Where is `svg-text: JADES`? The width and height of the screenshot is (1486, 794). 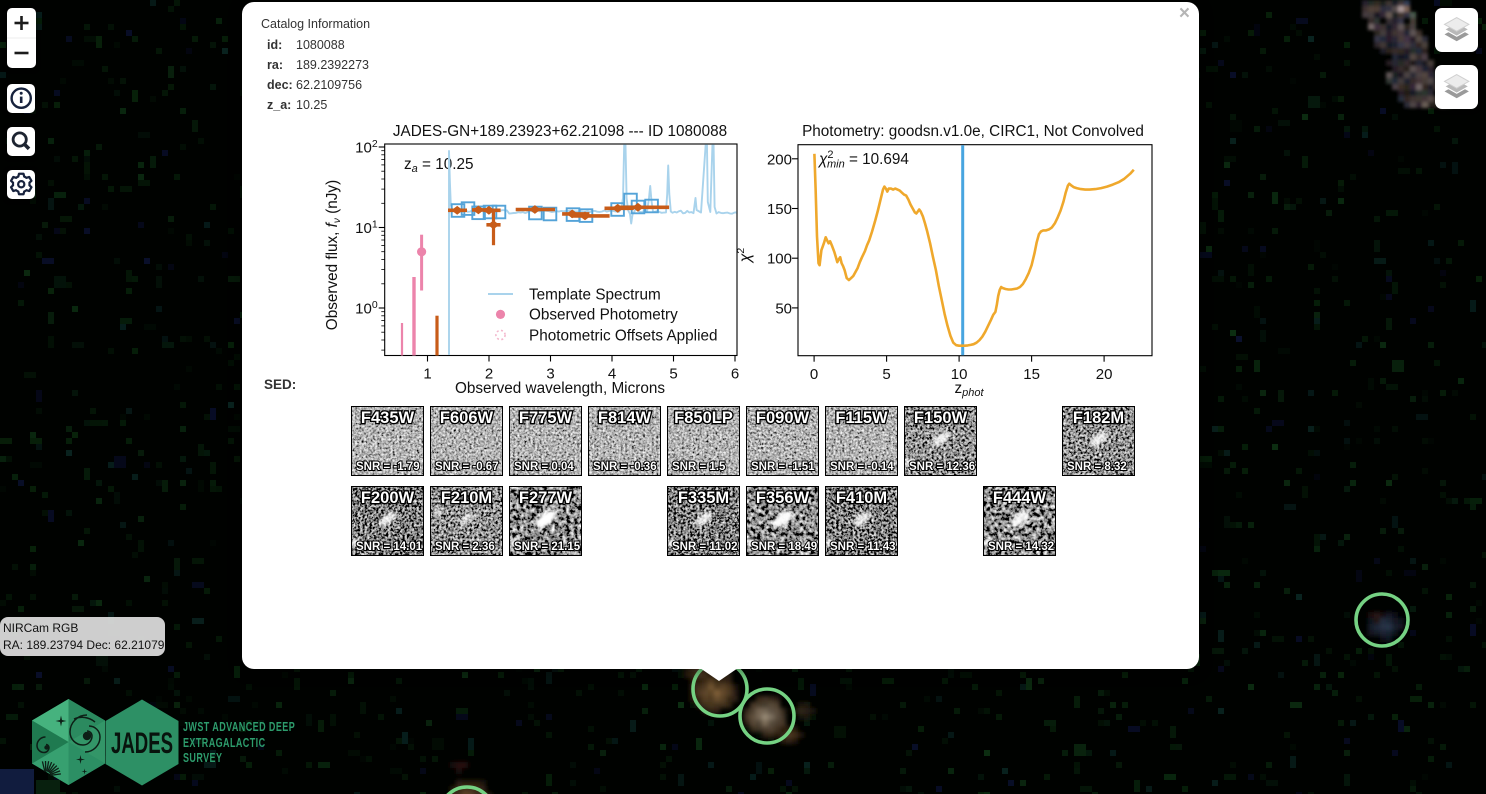 svg-text: JADES is located at coordinates (142, 744).